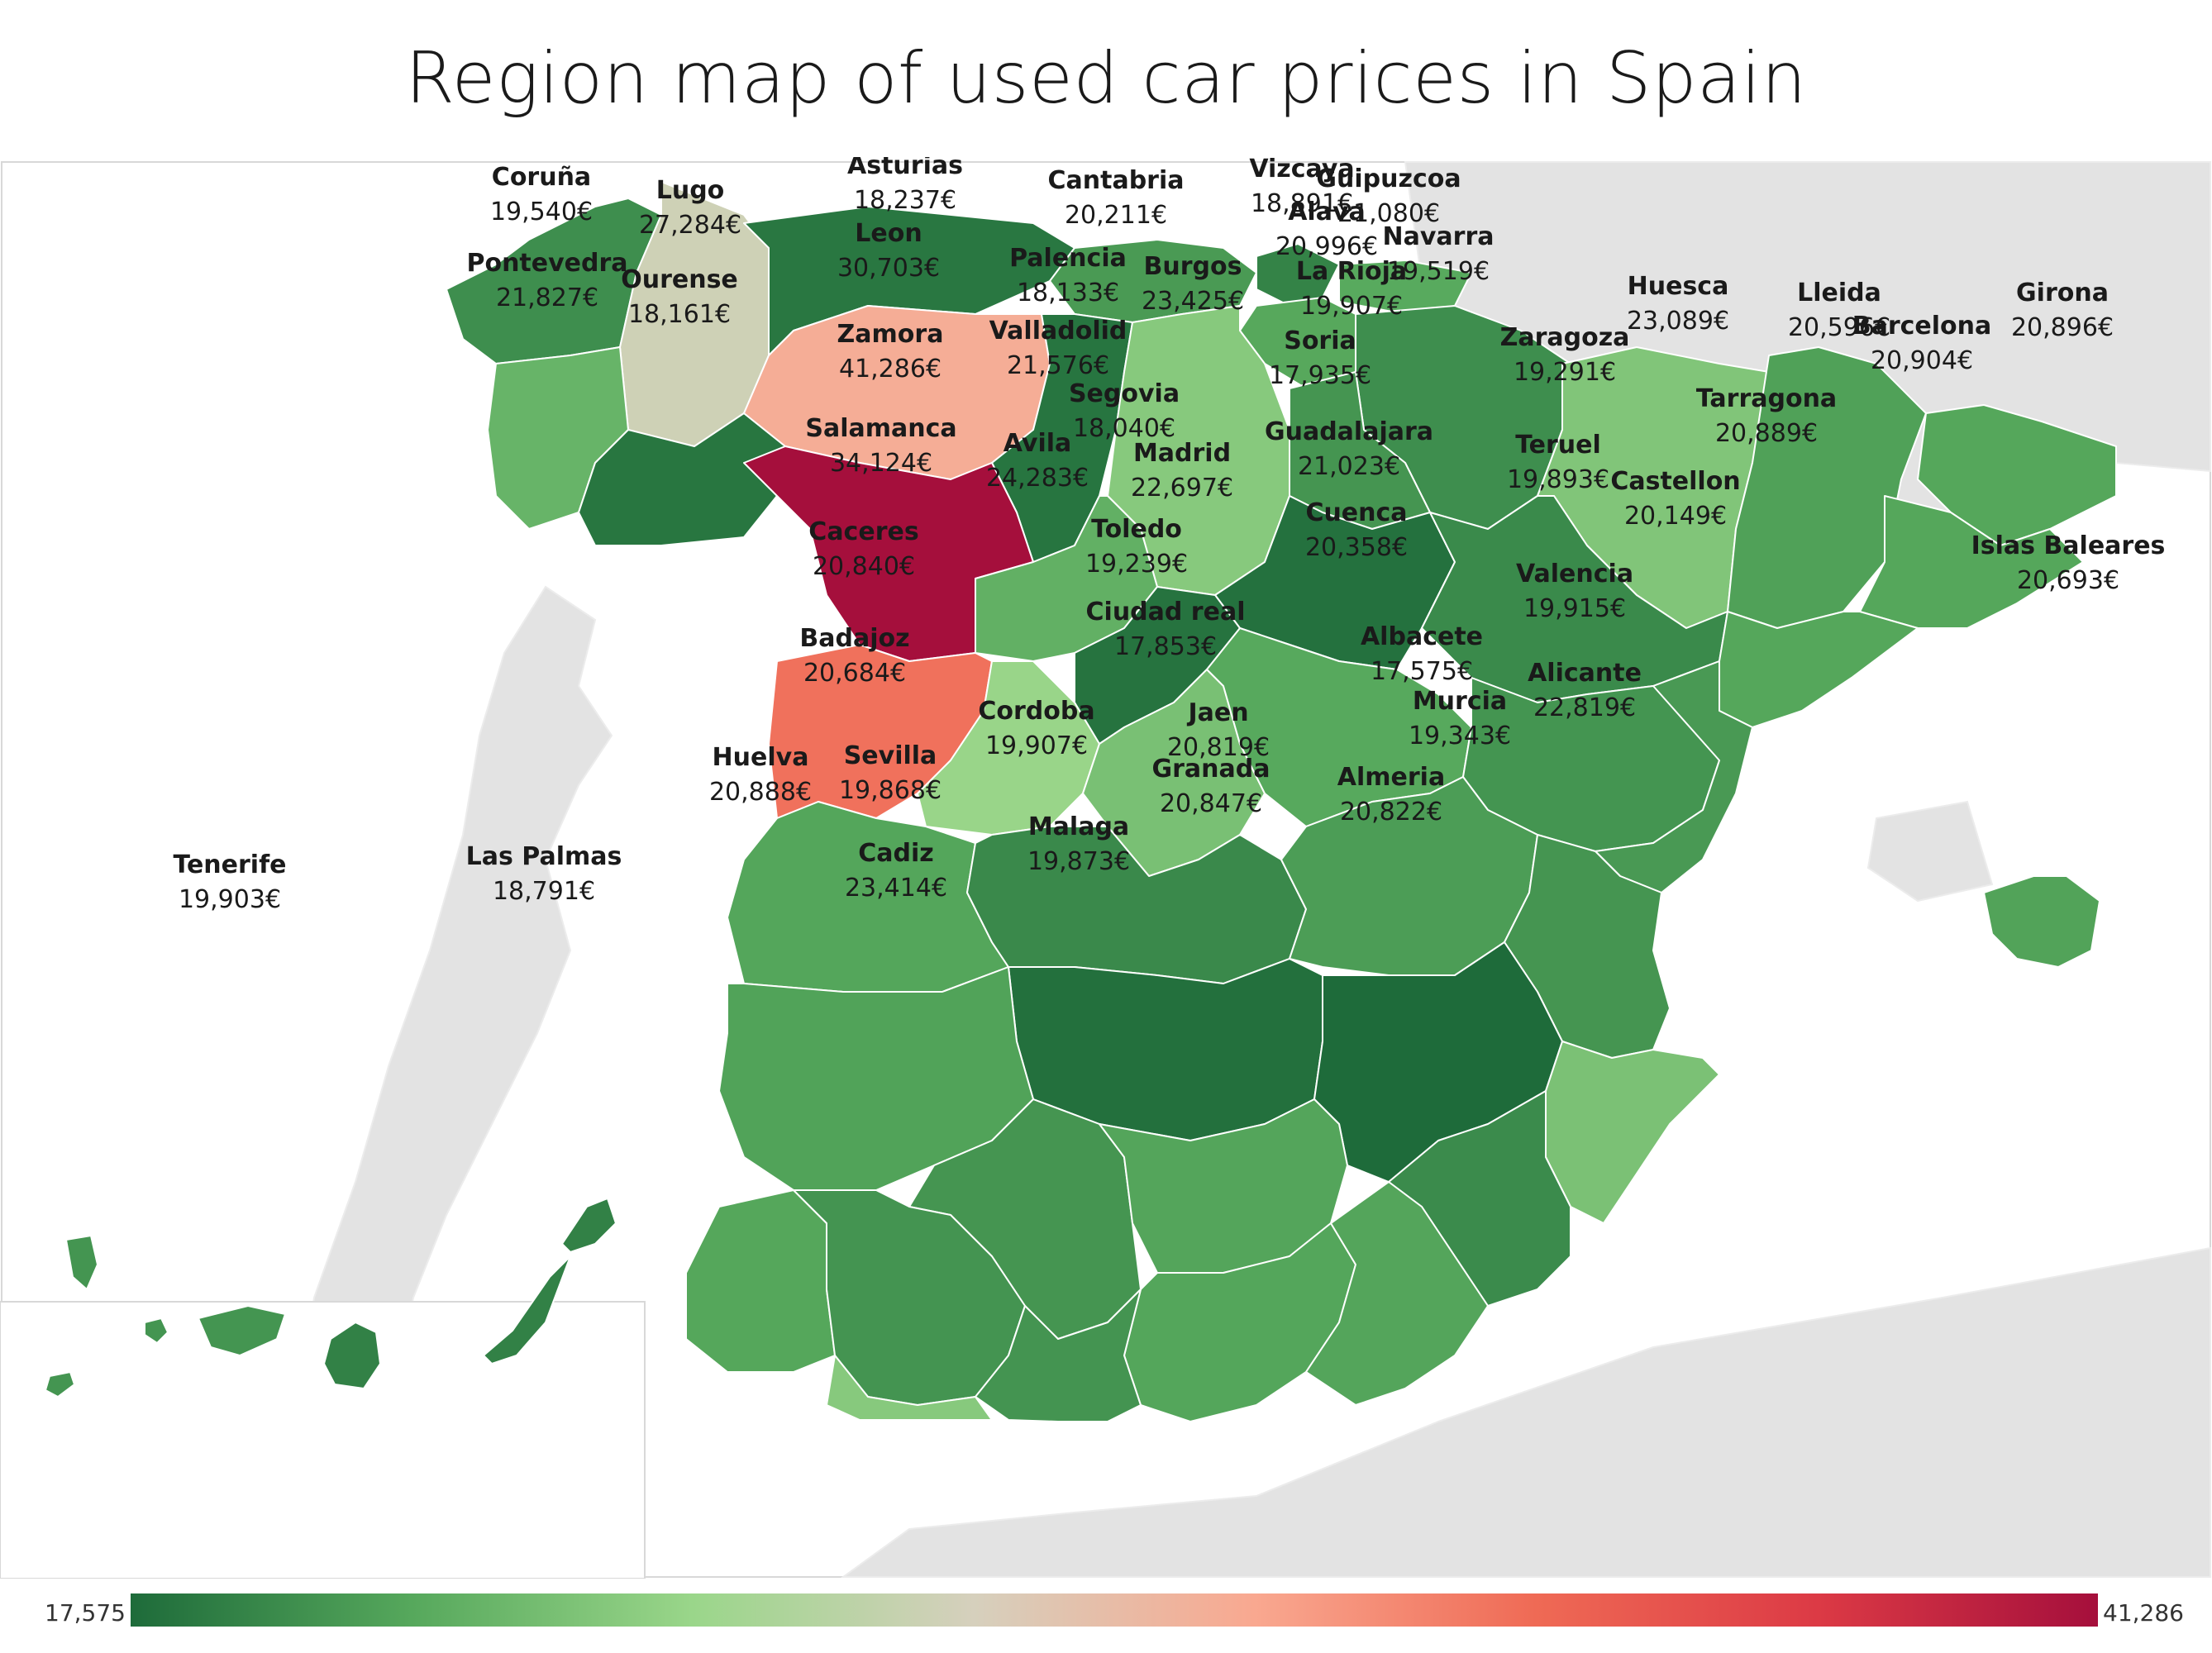 The image size is (2212, 1653). What do you see at coordinates (1068, 275) in the screenshot?
I see `label-palencia: Palencia 18,133€` at bounding box center [1068, 275].